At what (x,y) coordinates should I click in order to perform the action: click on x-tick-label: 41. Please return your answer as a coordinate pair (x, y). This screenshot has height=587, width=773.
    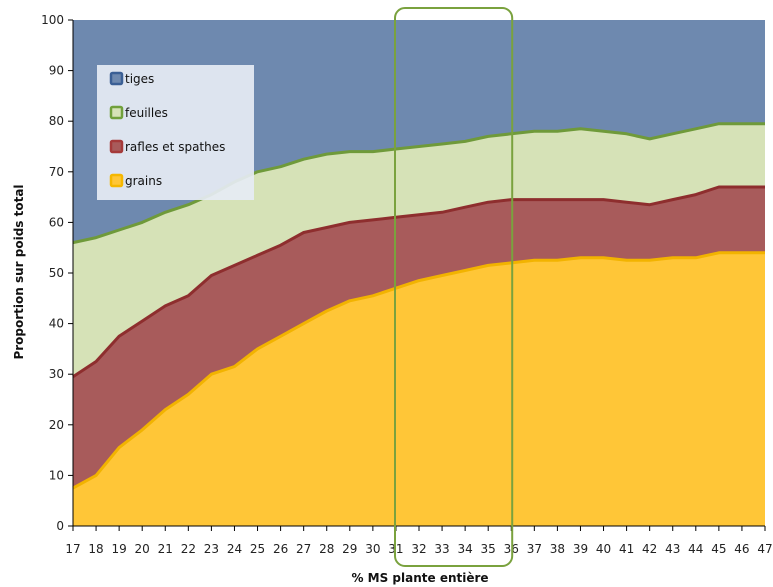
    Looking at the image, I should click on (626, 549).